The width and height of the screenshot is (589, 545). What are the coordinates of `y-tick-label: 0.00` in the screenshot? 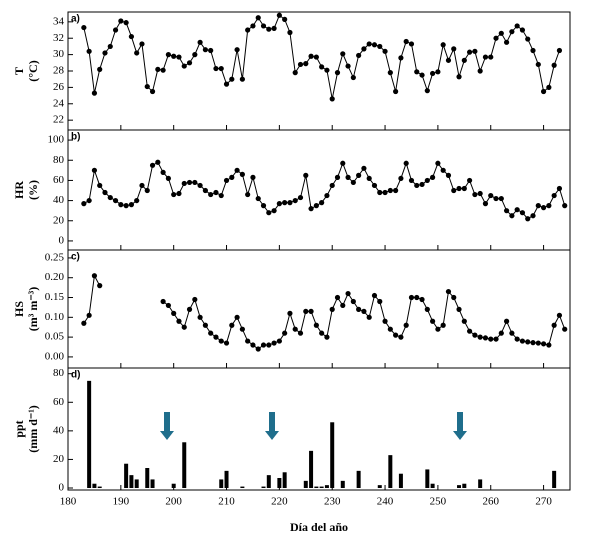 It's located at (55, 356).